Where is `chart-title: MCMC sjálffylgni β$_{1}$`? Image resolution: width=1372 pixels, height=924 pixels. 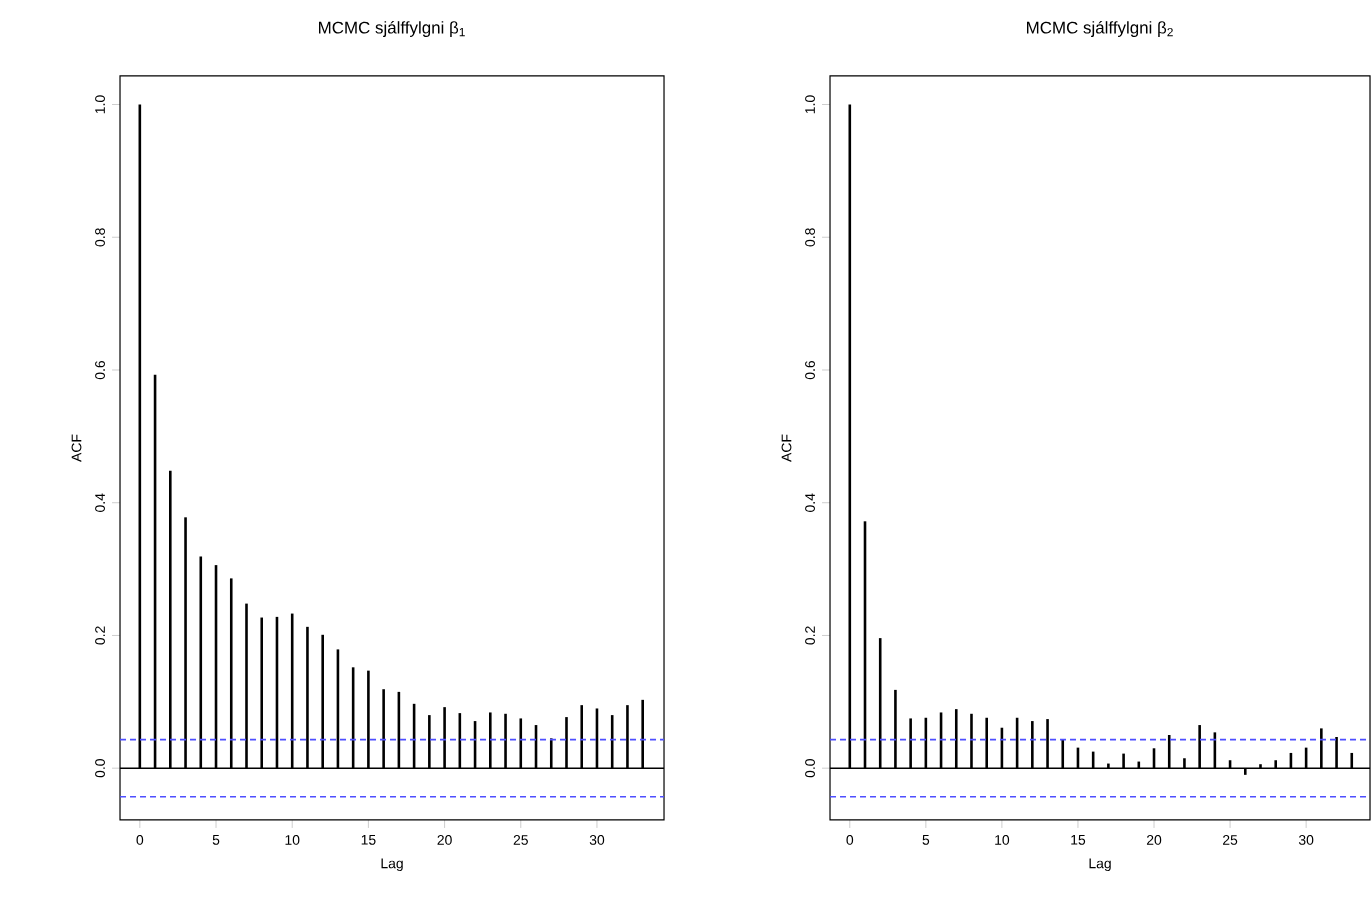 chart-title: MCMC sjálffylgni β$_{1}$ is located at coordinates (392, 28).